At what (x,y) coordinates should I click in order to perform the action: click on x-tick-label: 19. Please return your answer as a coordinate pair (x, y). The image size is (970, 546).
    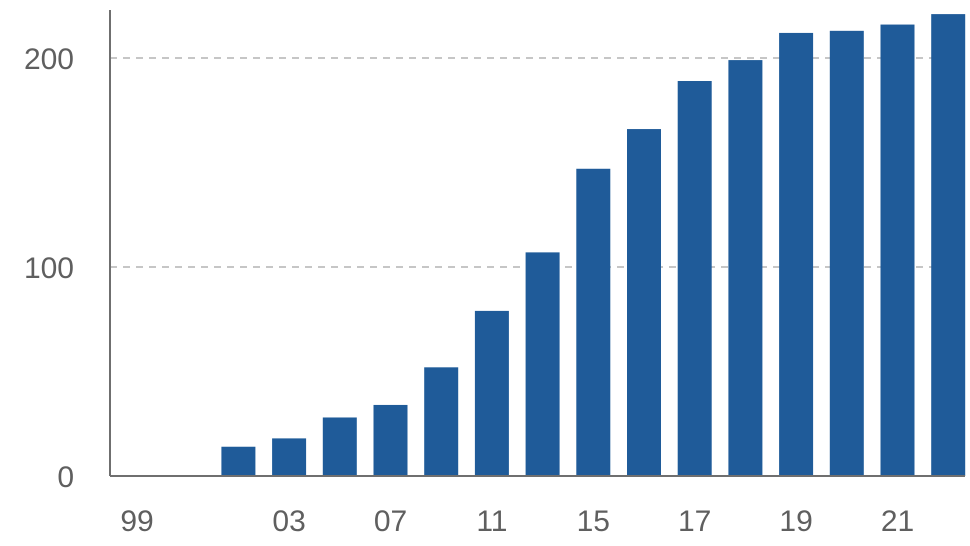
    Looking at the image, I should click on (795, 521).